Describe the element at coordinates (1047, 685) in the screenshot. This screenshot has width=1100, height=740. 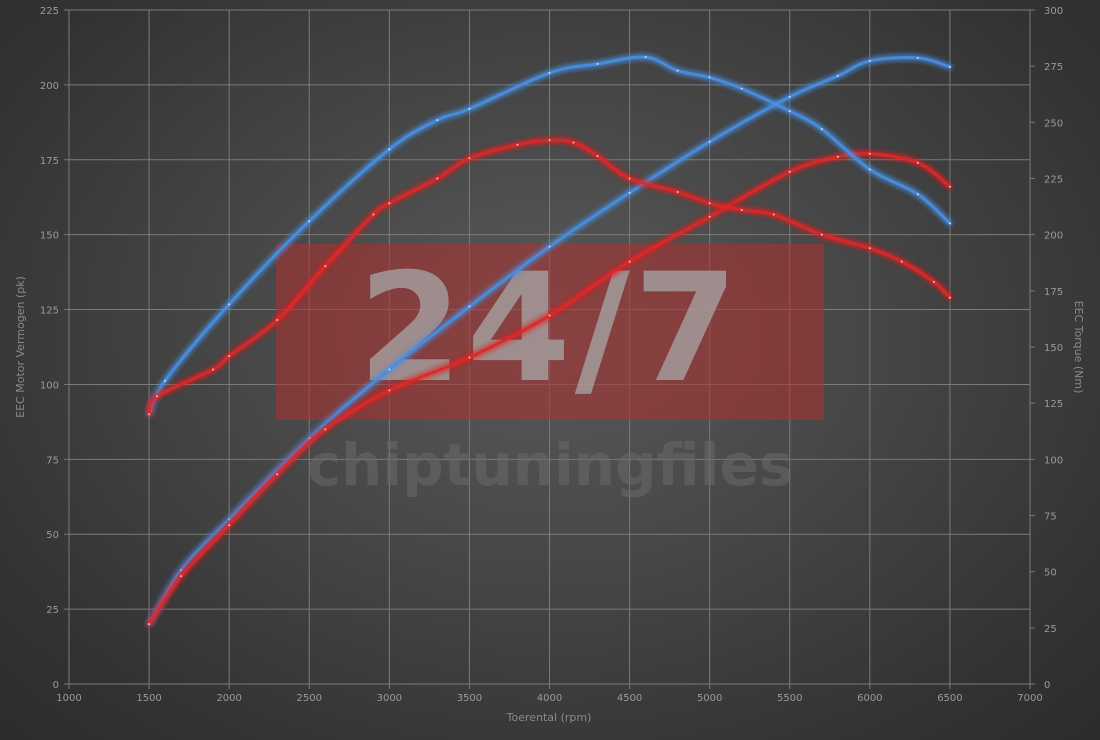
I see `y-right-tick-label: 0` at that location.